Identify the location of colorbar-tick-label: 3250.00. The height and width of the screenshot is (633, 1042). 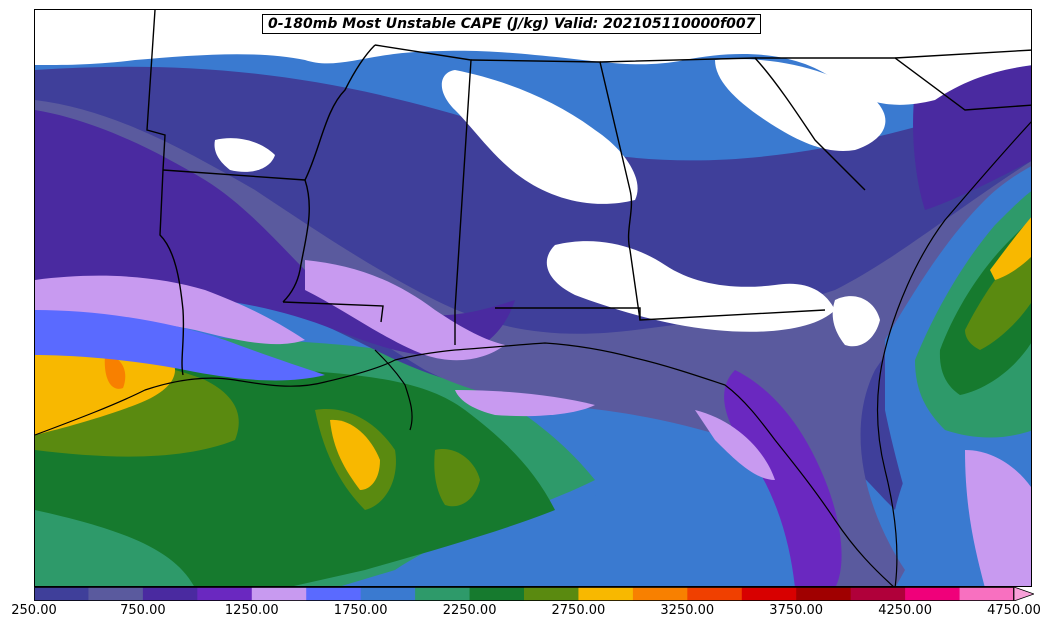
(687, 610).